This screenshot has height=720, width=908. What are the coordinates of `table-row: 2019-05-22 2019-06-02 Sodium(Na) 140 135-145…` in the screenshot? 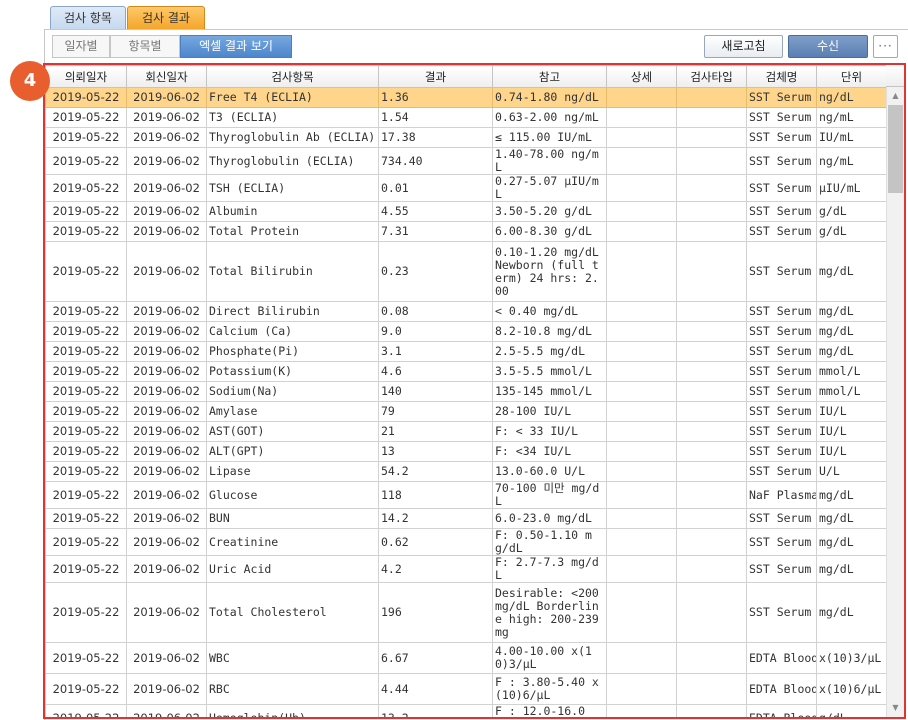 It's located at (465, 391).